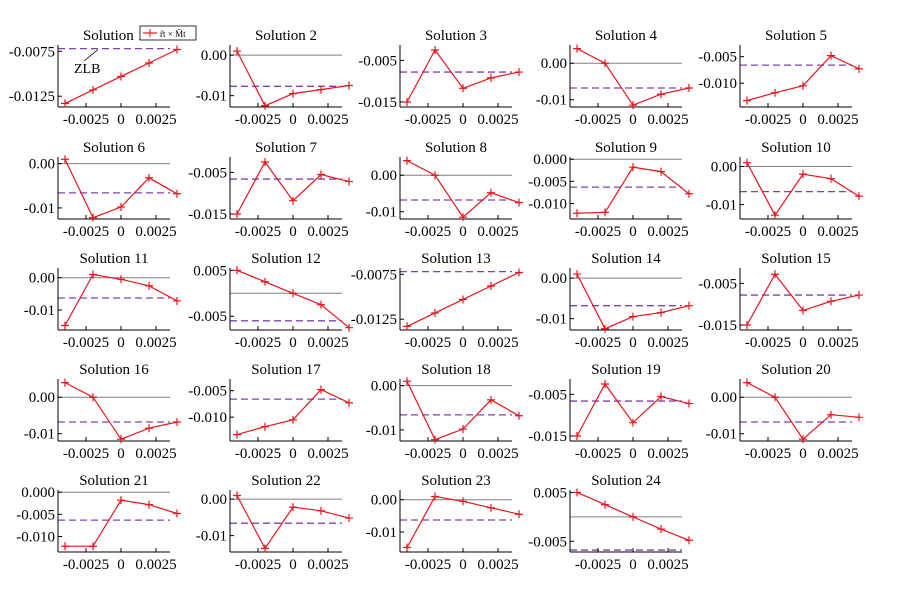  I want to click on zlb-annotation-arrow, so click(91, 55).